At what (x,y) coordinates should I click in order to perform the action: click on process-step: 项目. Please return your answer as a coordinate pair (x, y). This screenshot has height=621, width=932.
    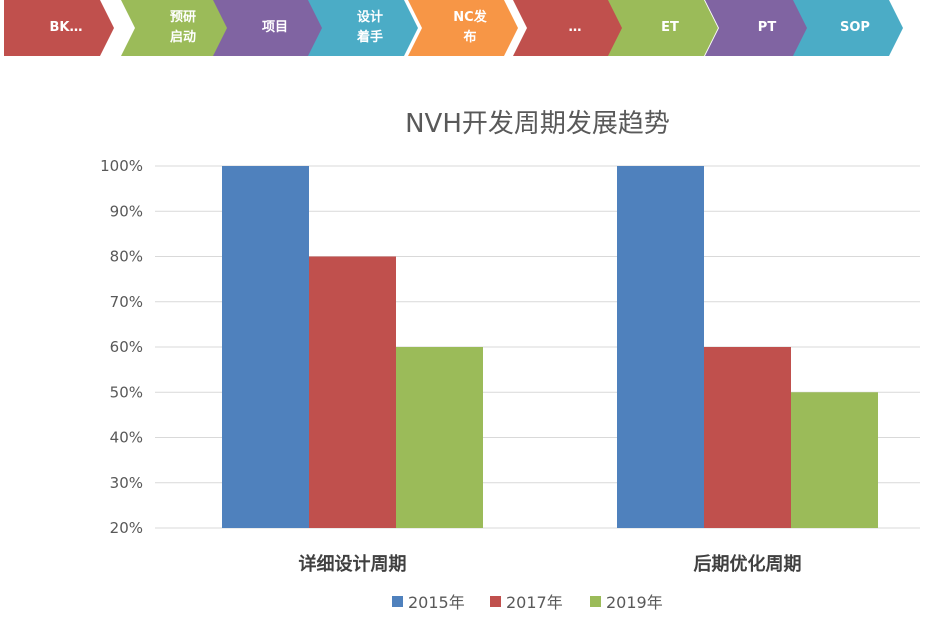
    Looking at the image, I should click on (268, 28).